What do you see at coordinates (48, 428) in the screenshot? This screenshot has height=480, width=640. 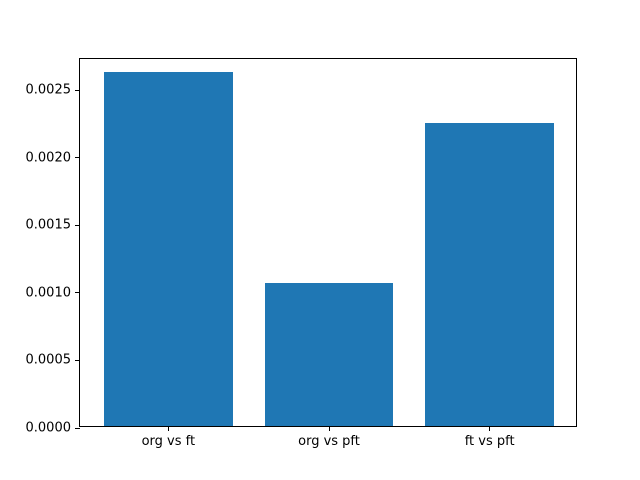 I see `y-tick-label: 0.0000` at bounding box center [48, 428].